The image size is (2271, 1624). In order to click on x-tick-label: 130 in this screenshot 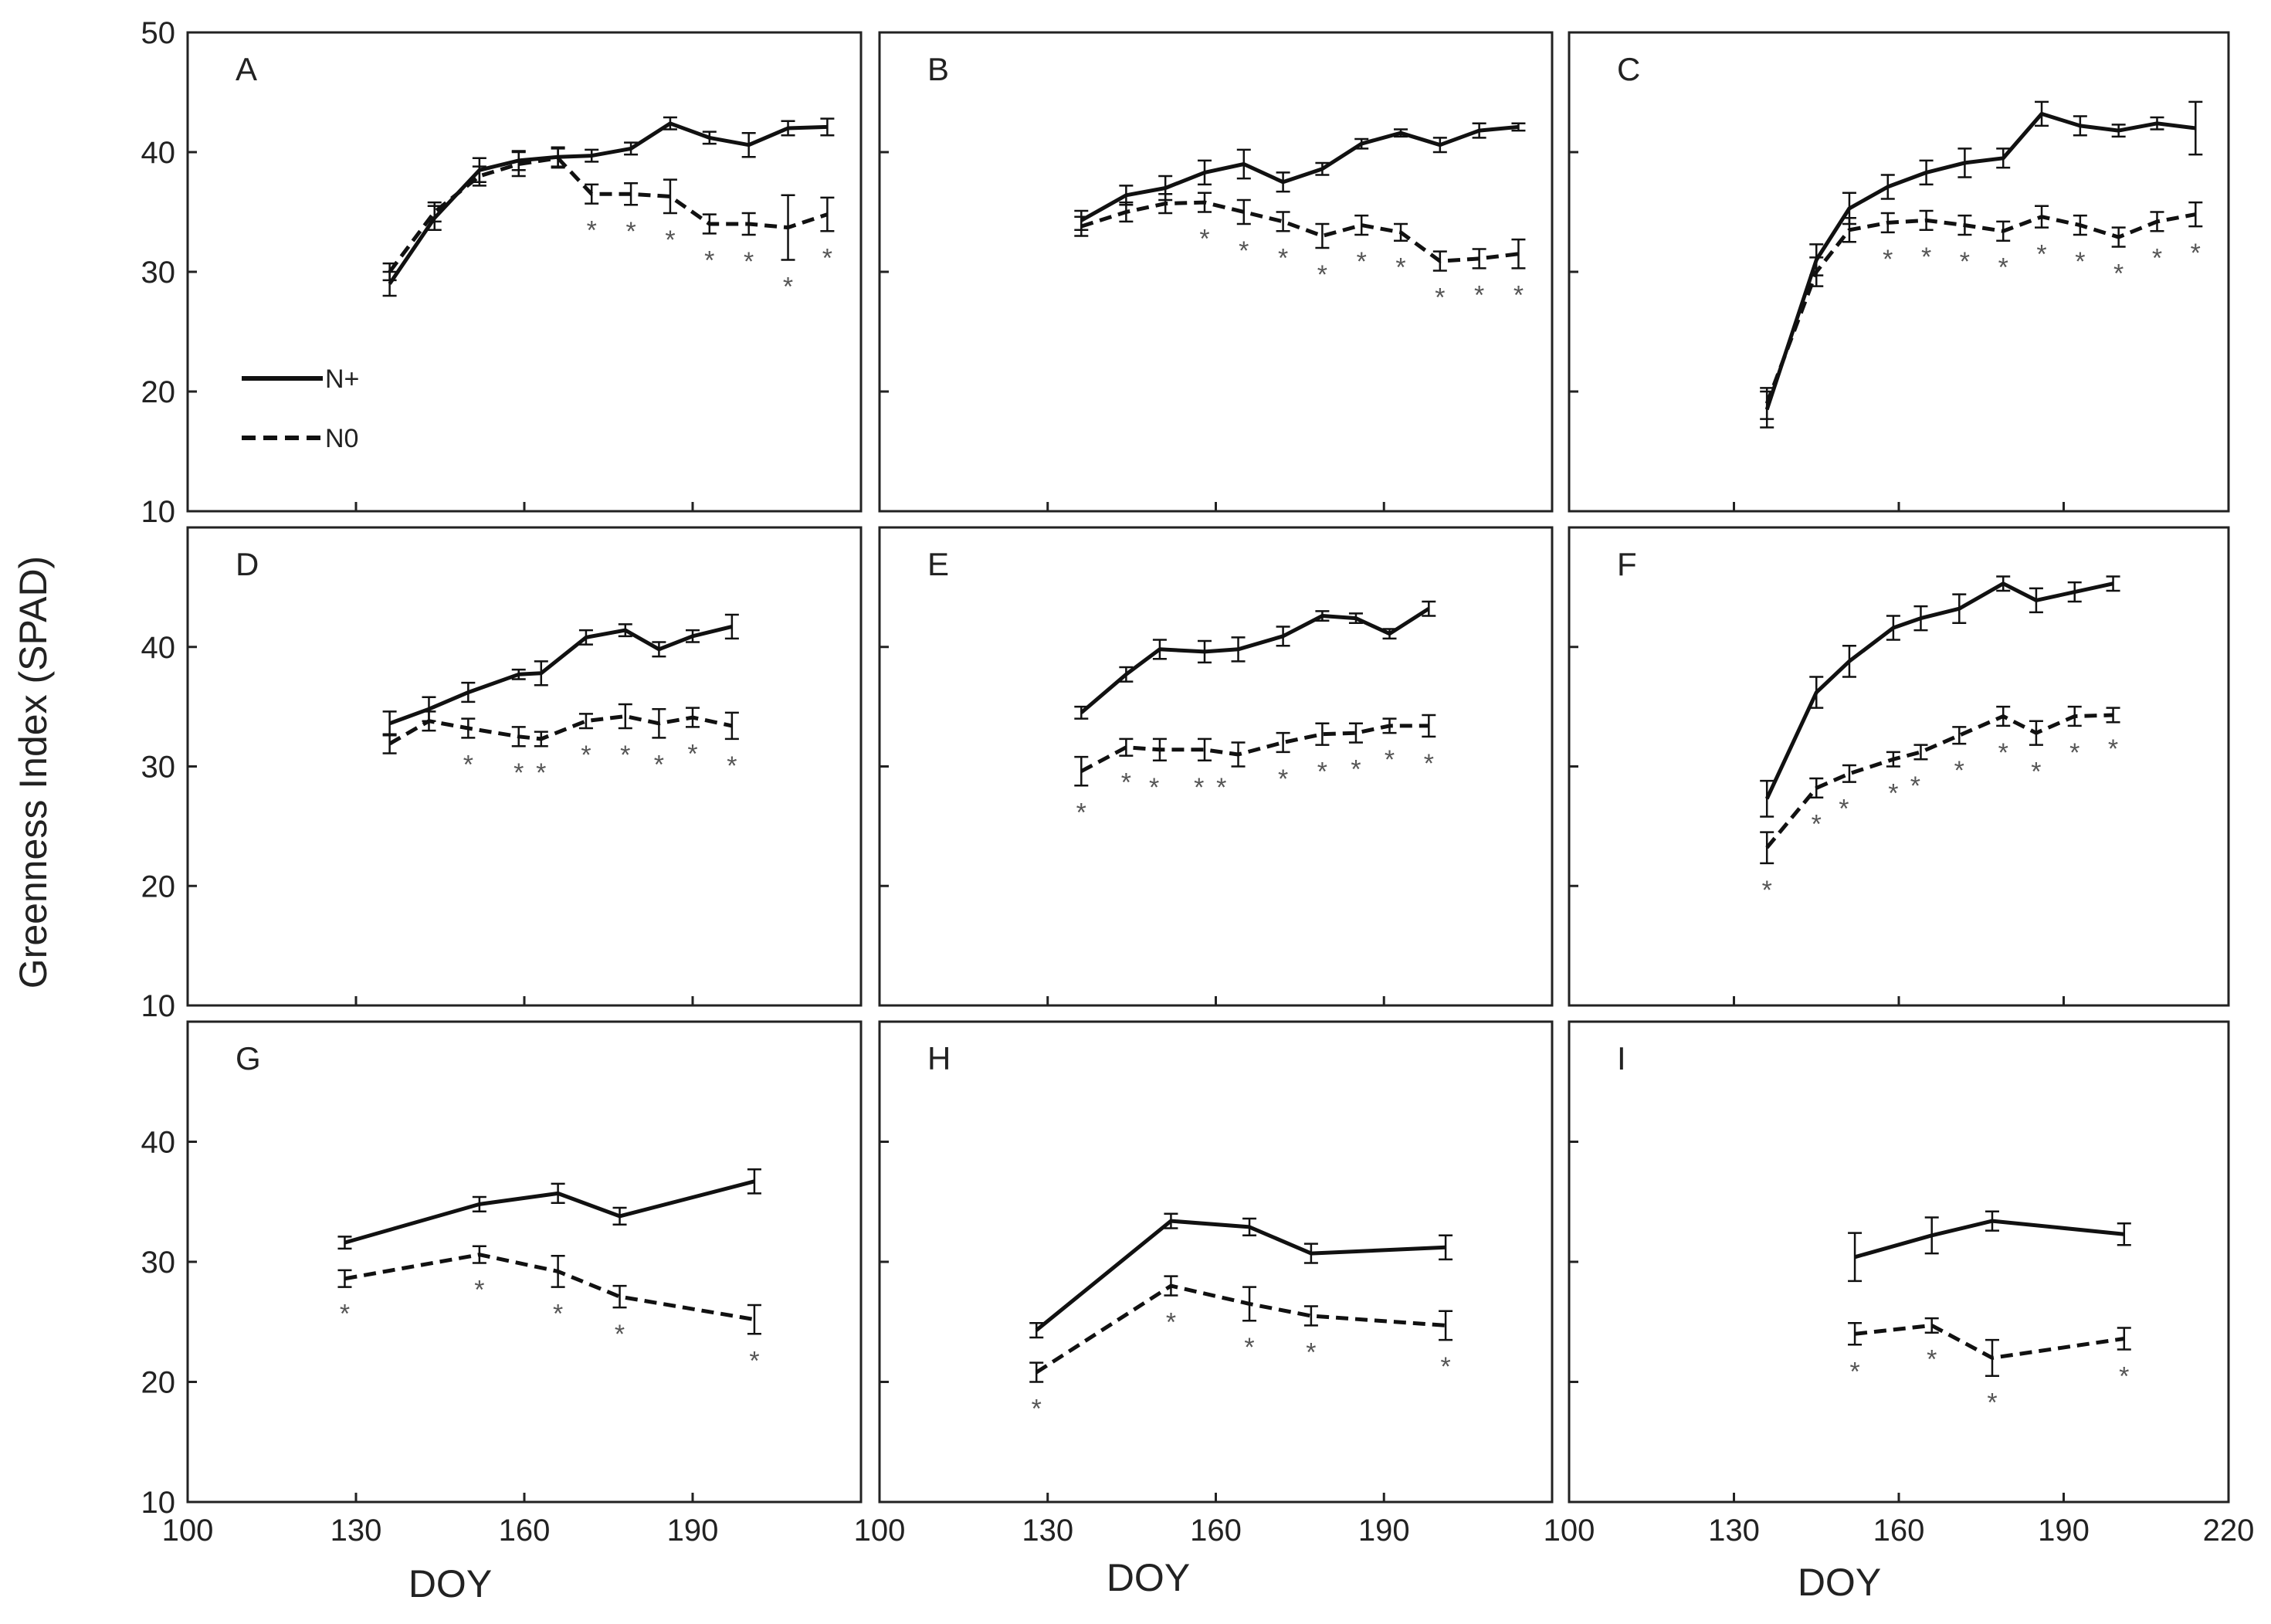, I will do `click(1047, 1531)`.